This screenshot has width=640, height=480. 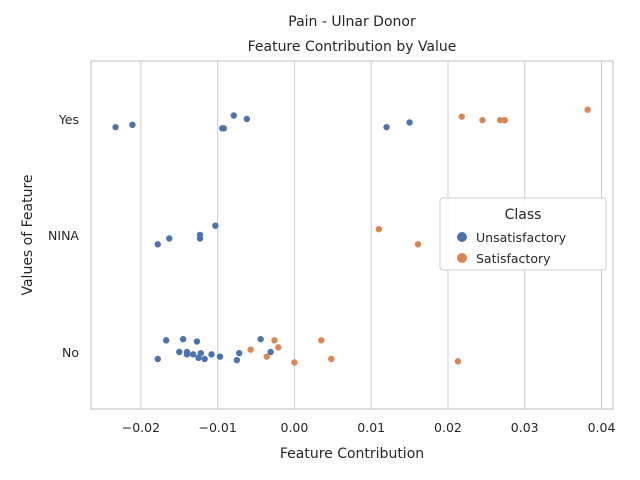 What do you see at coordinates (513, 258) in the screenshot?
I see `legend-label-satisfactory: Satisfactory` at bounding box center [513, 258].